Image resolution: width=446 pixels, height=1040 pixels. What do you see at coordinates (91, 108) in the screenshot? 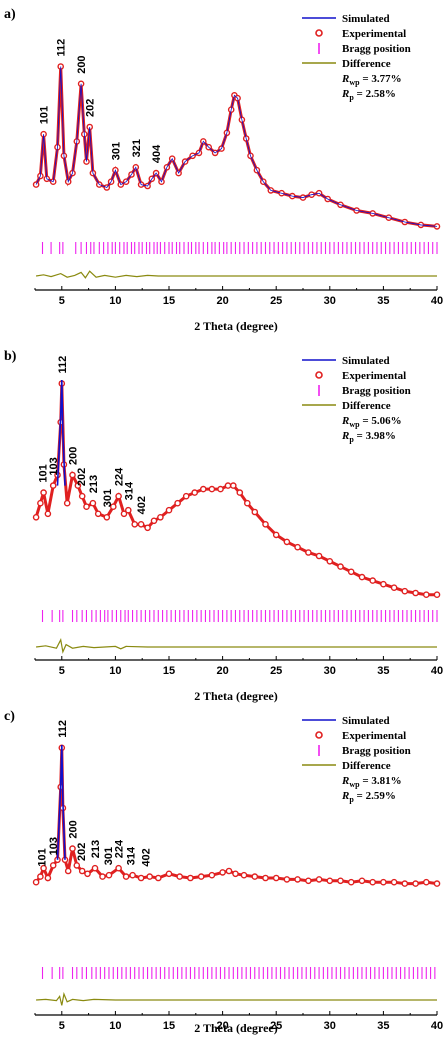
I see `peak-label-202: 202` at bounding box center [91, 108].